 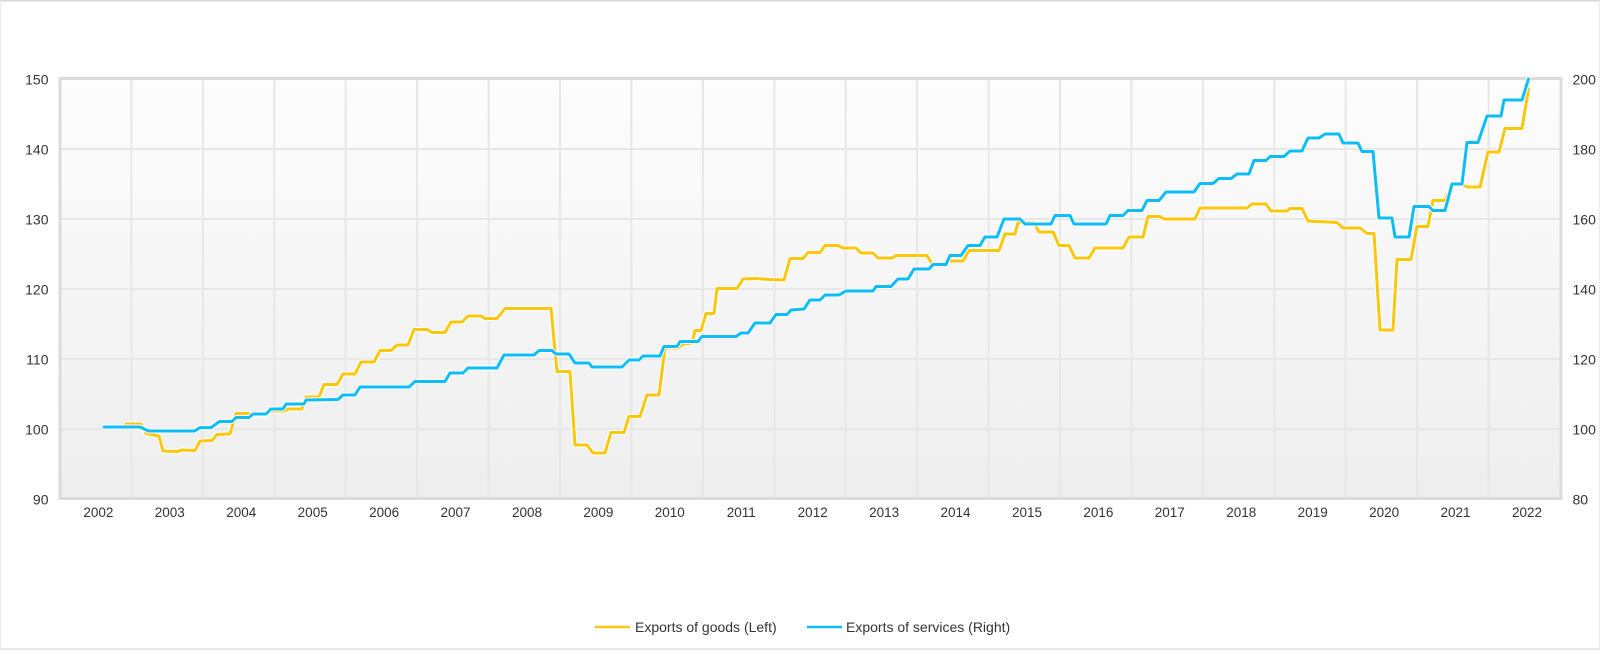 What do you see at coordinates (98, 512) in the screenshot?
I see `svg-text: 2002` at bounding box center [98, 512].